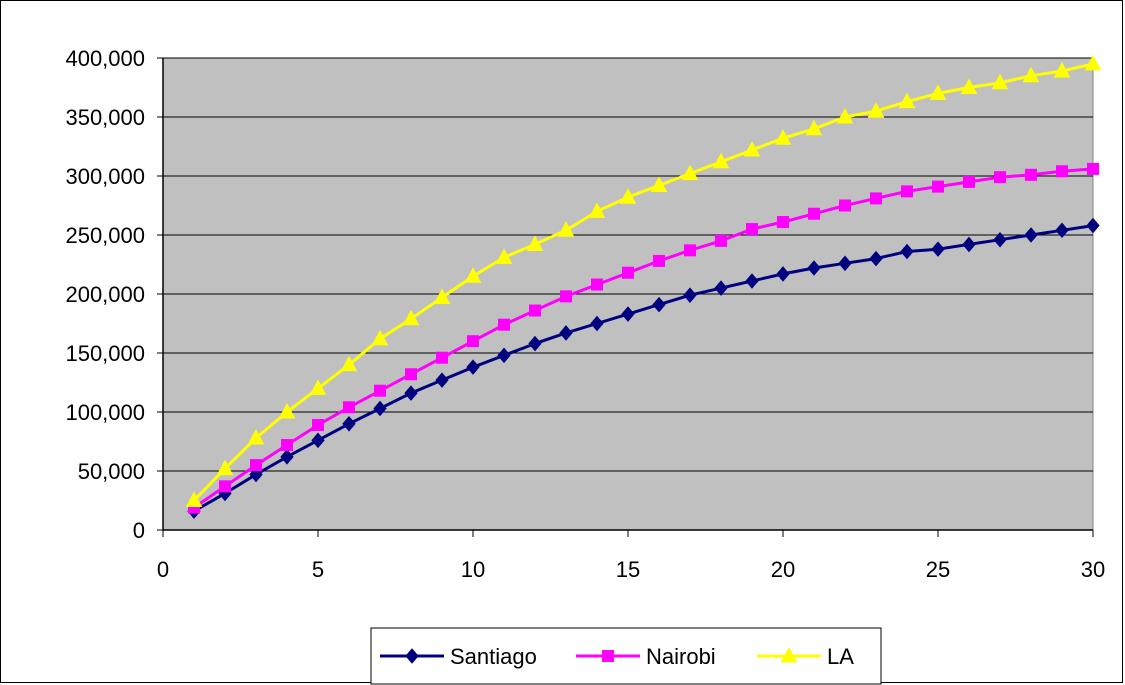 This screenshot has width=1125, height=685. What do you see at coordinates (105, 176) in the screenshot?
I see `y-tick-label: 300,000` at bounding box center [105, 176].